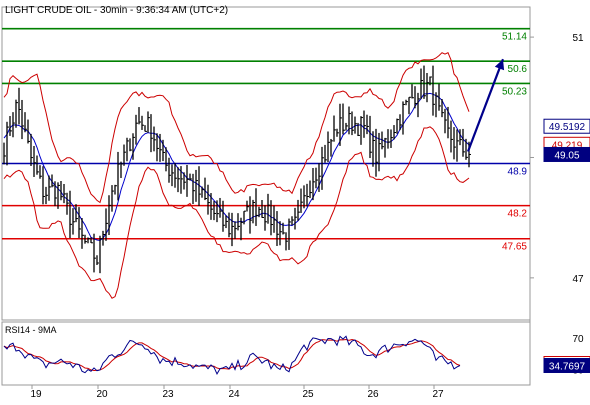 This screenshot has width=590, height=405. What do you see at coordinates (234, 394) in the screenshot?
I see `x-tick-label: 24` at bounding box center [234, 394].